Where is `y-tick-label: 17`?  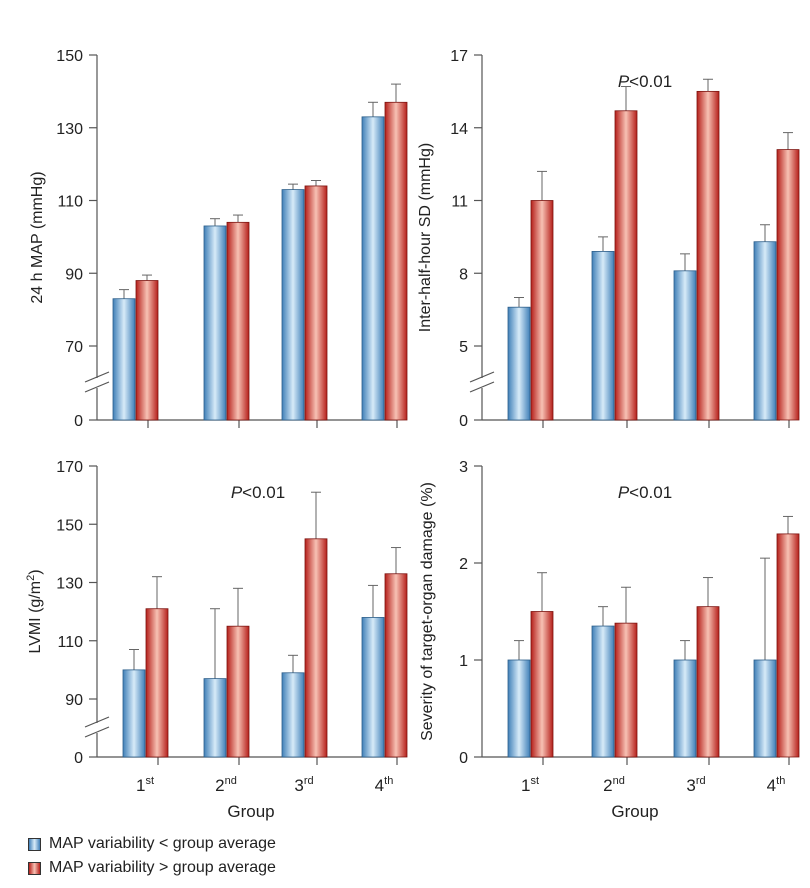
y-tick-label: 17 is located at coordinates (459, 56).